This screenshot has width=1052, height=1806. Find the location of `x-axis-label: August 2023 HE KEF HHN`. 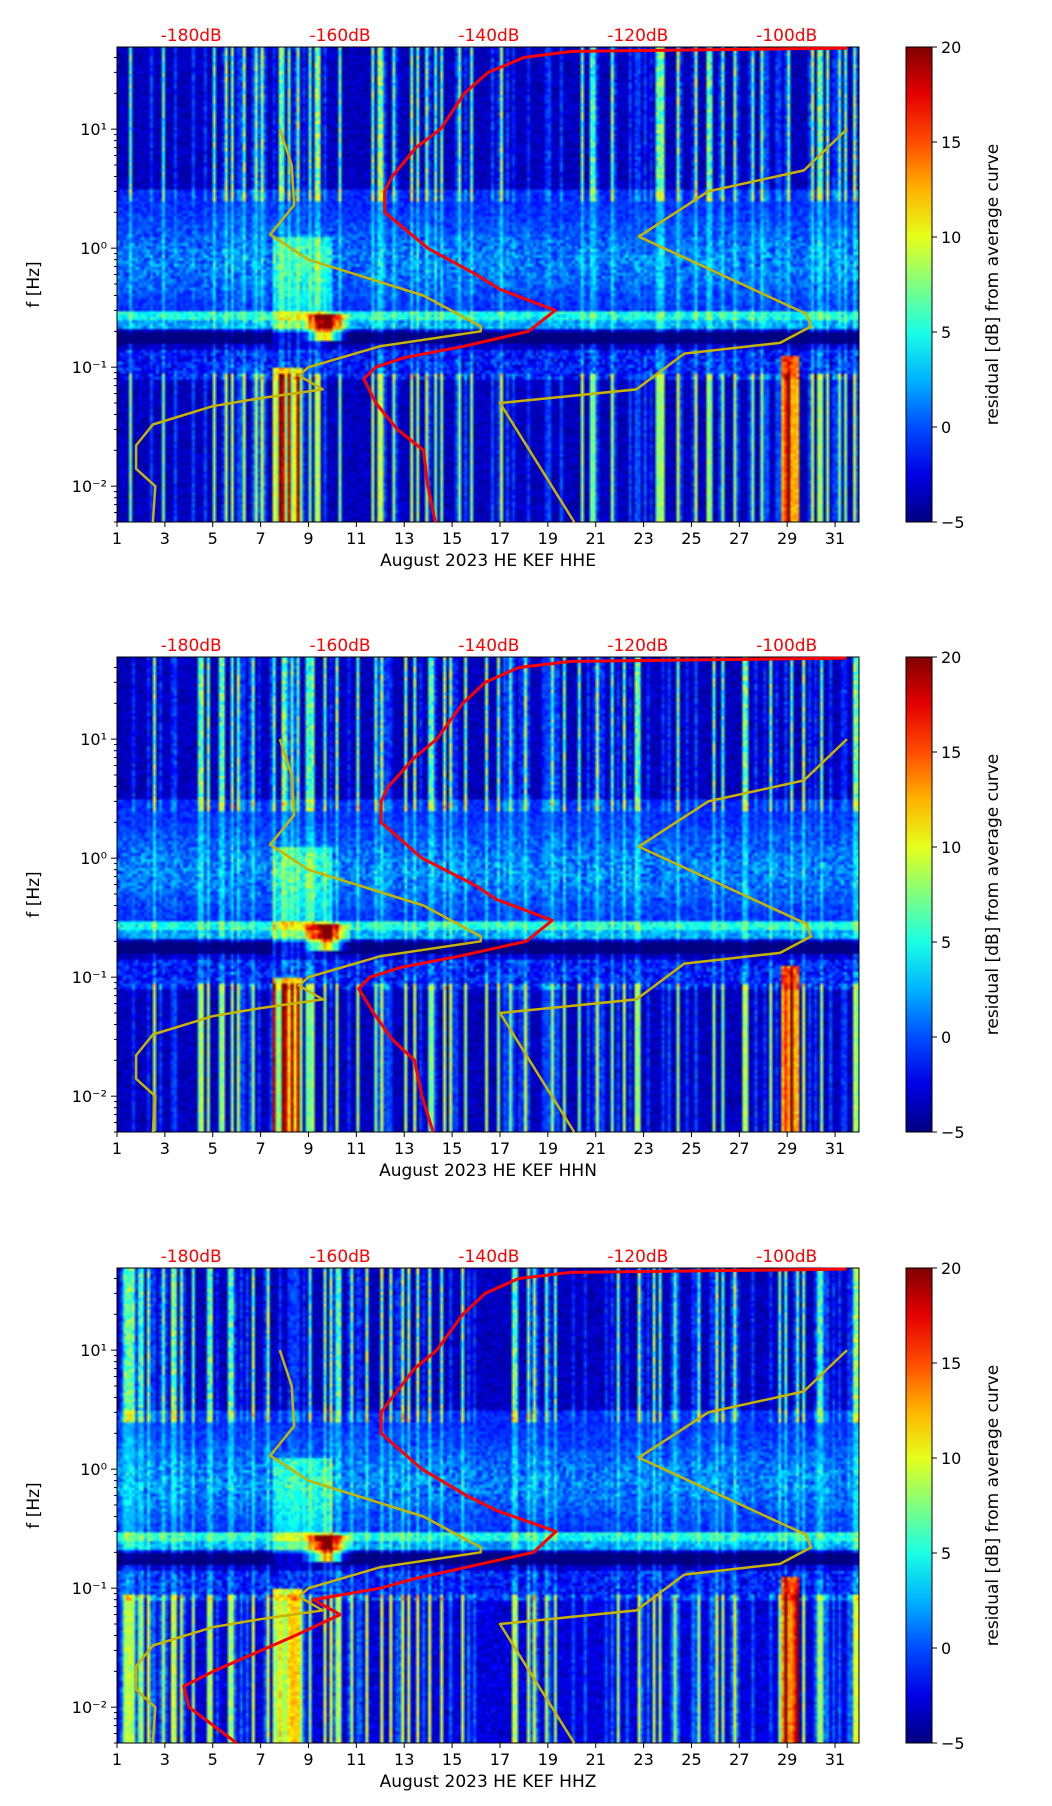

x-axis-label: August 2023 HE KEF HHN is located at coordinates (488, 1171).